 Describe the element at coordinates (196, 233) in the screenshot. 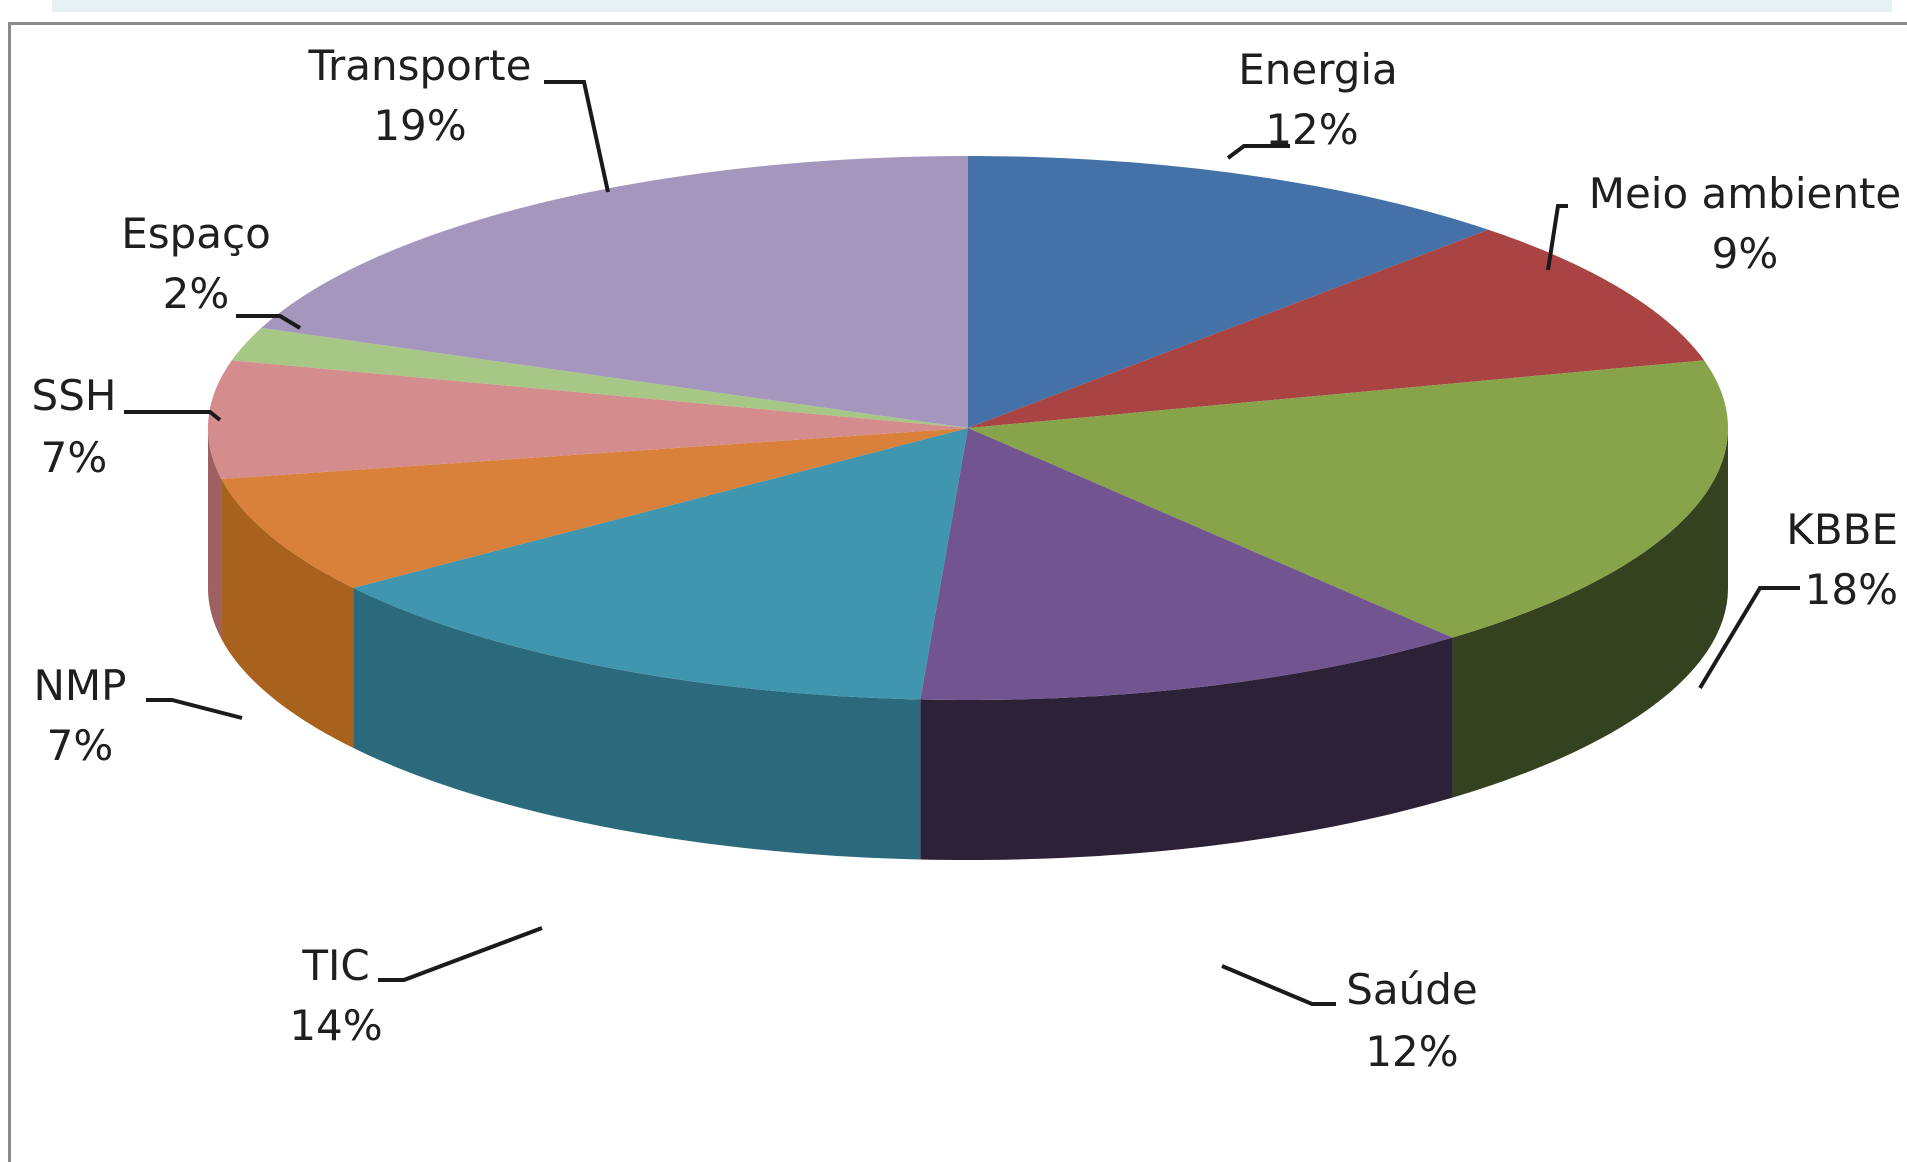

I see `slice-category-label: Espaço` at that location.